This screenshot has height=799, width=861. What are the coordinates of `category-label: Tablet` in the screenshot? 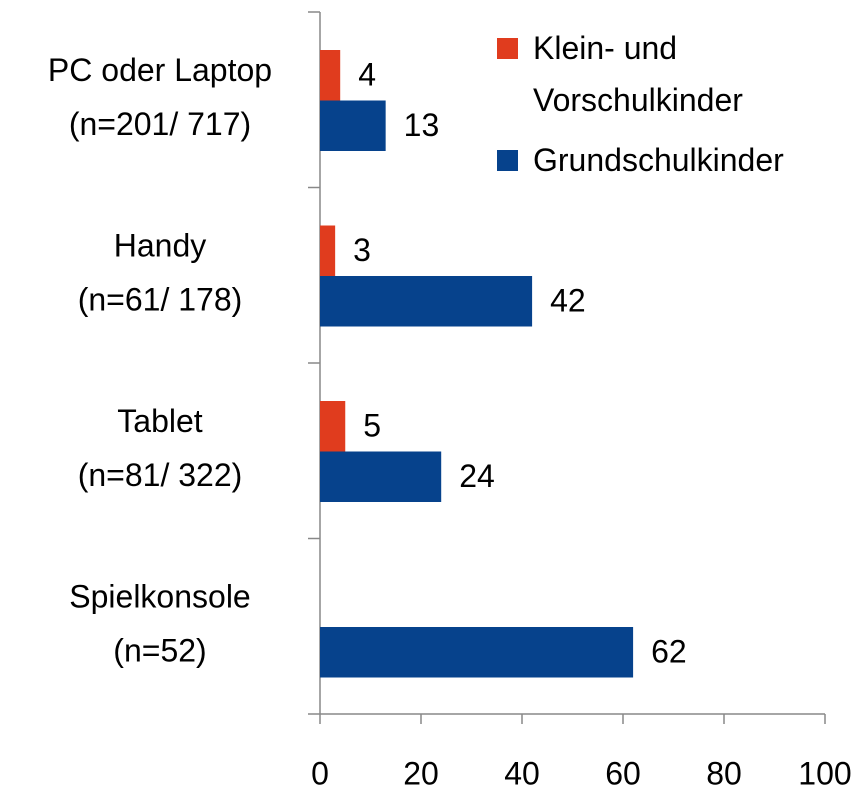 It's located at (160, 421).